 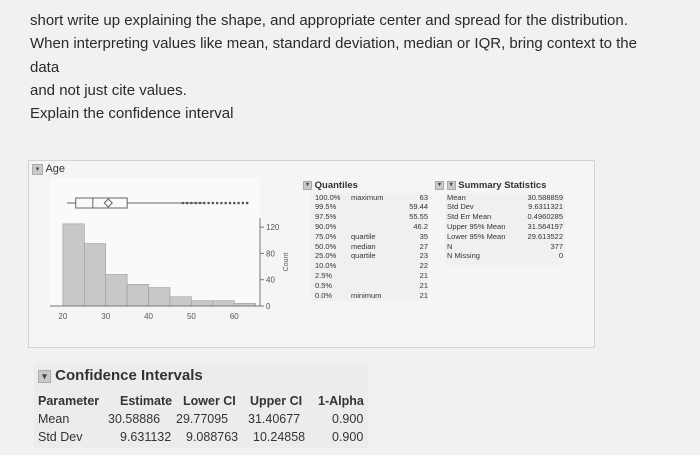 What do you see at coordinates (505, 217) in the screenshot?
I see `summary-row: Std Err Mean 0.4960285` at bounding box center [505, 217].